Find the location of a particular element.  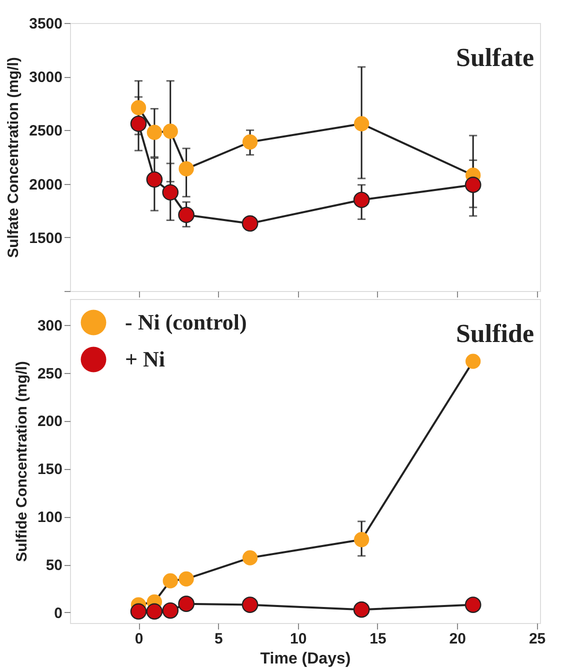

y-tick-label: 3000 is located at coordinates (45, 77).